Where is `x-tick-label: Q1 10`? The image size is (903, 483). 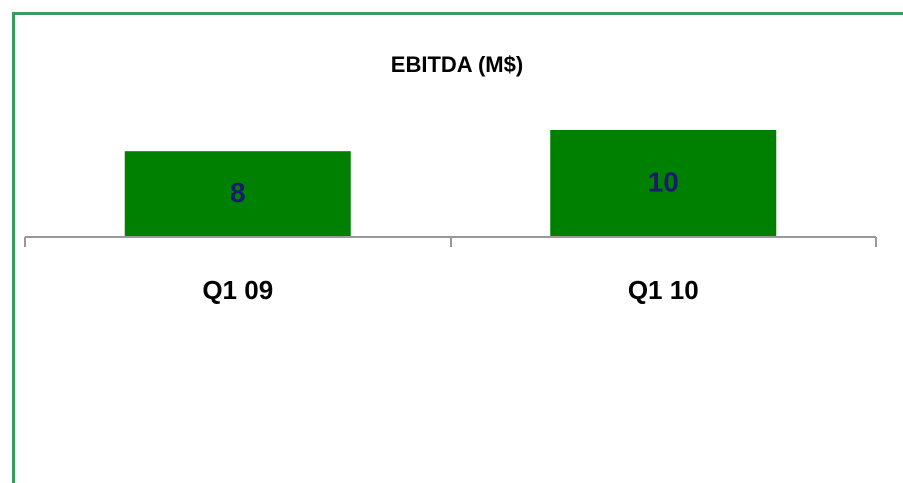 x-tick-label: Q1 10 is located at coordinates (663, 290).